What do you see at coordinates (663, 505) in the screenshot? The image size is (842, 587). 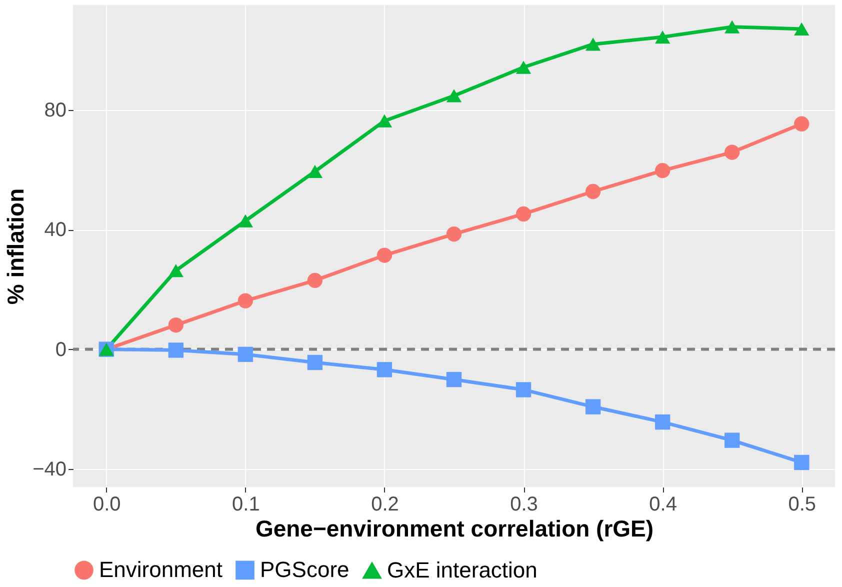 I see `x-tick-label: 0.4` at bounding box center [663, 505].